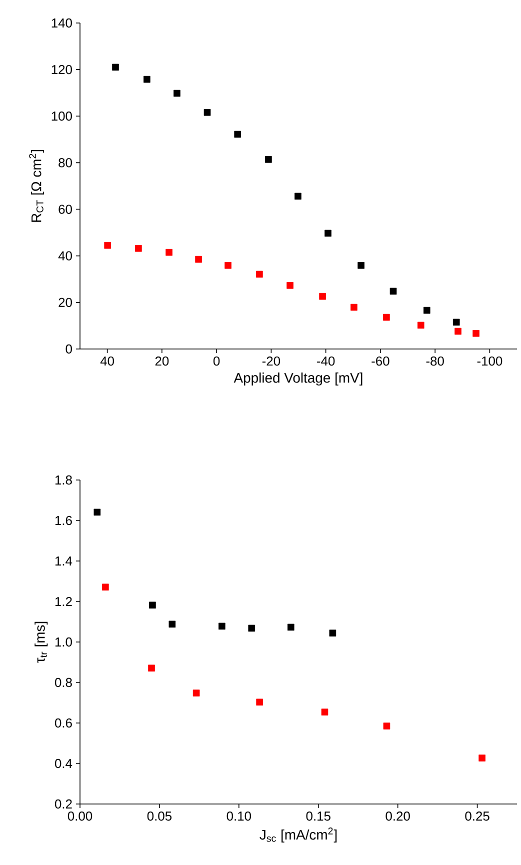  I want to click on y-axis-title: τ$_{tr}$ [ms], so click(41, 642).